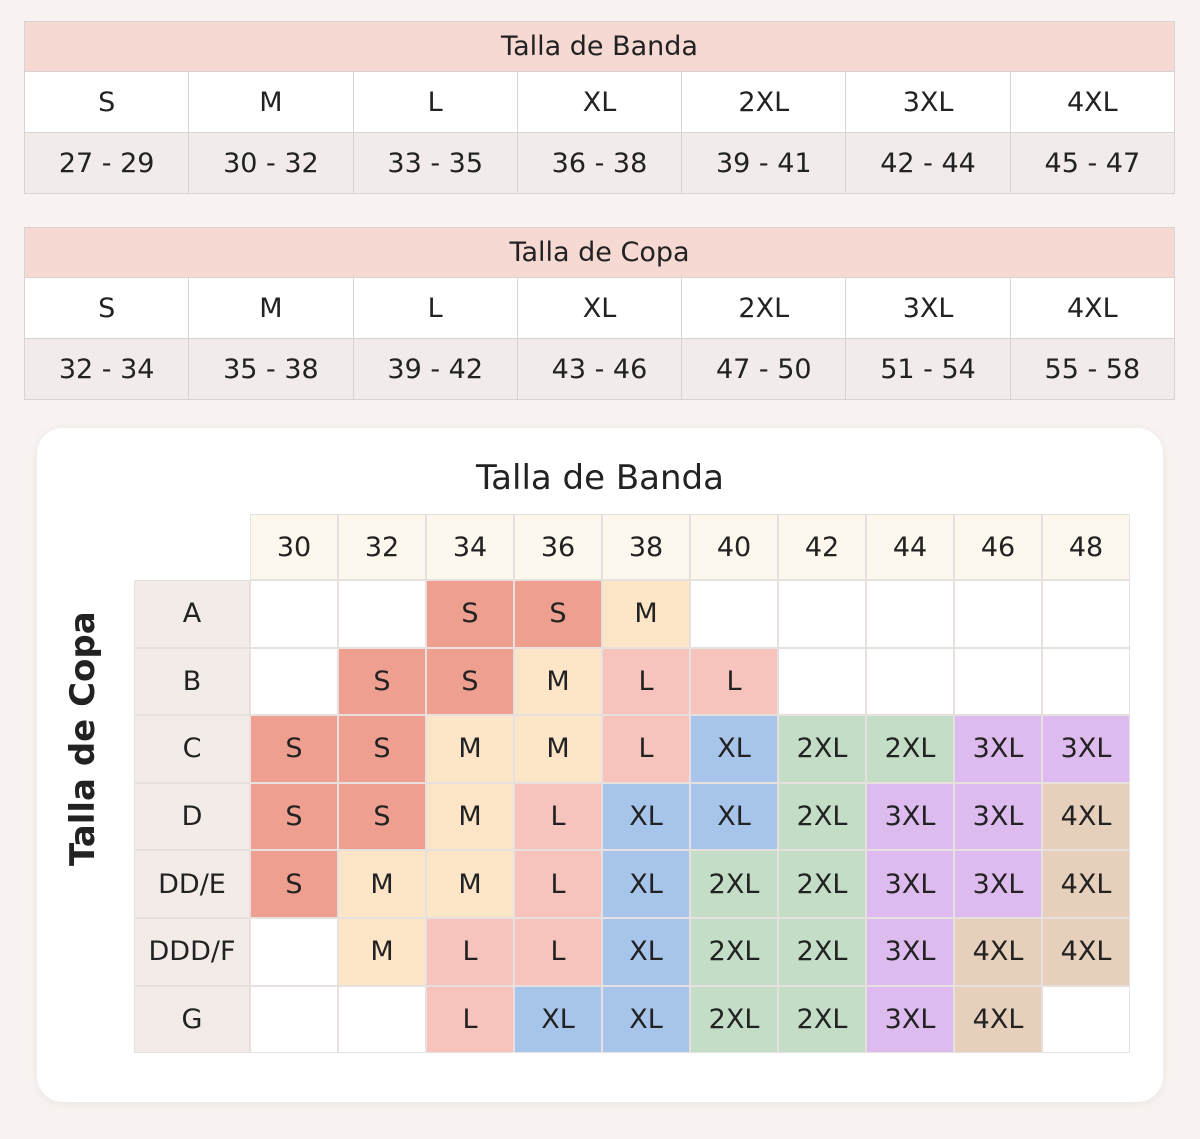  What do you see at coordinates (106, 102) in the screenshot?
I see `band-size-cell: S` at bounding box center [106, 102].